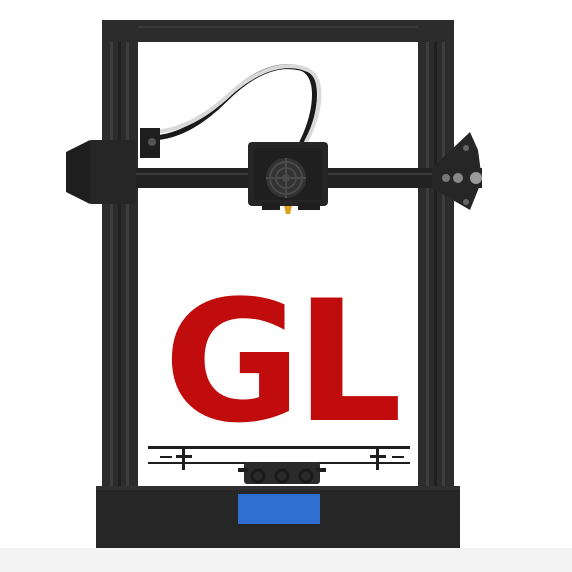  What do you see at coordinates (113, 166) in the screenshot?
I see `stepper-motor-icon` at bounding box center [113, 166].